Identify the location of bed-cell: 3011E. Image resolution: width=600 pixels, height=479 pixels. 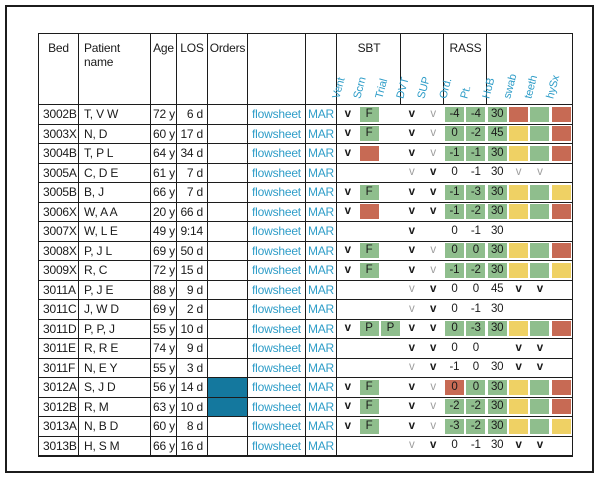
(59, 349).